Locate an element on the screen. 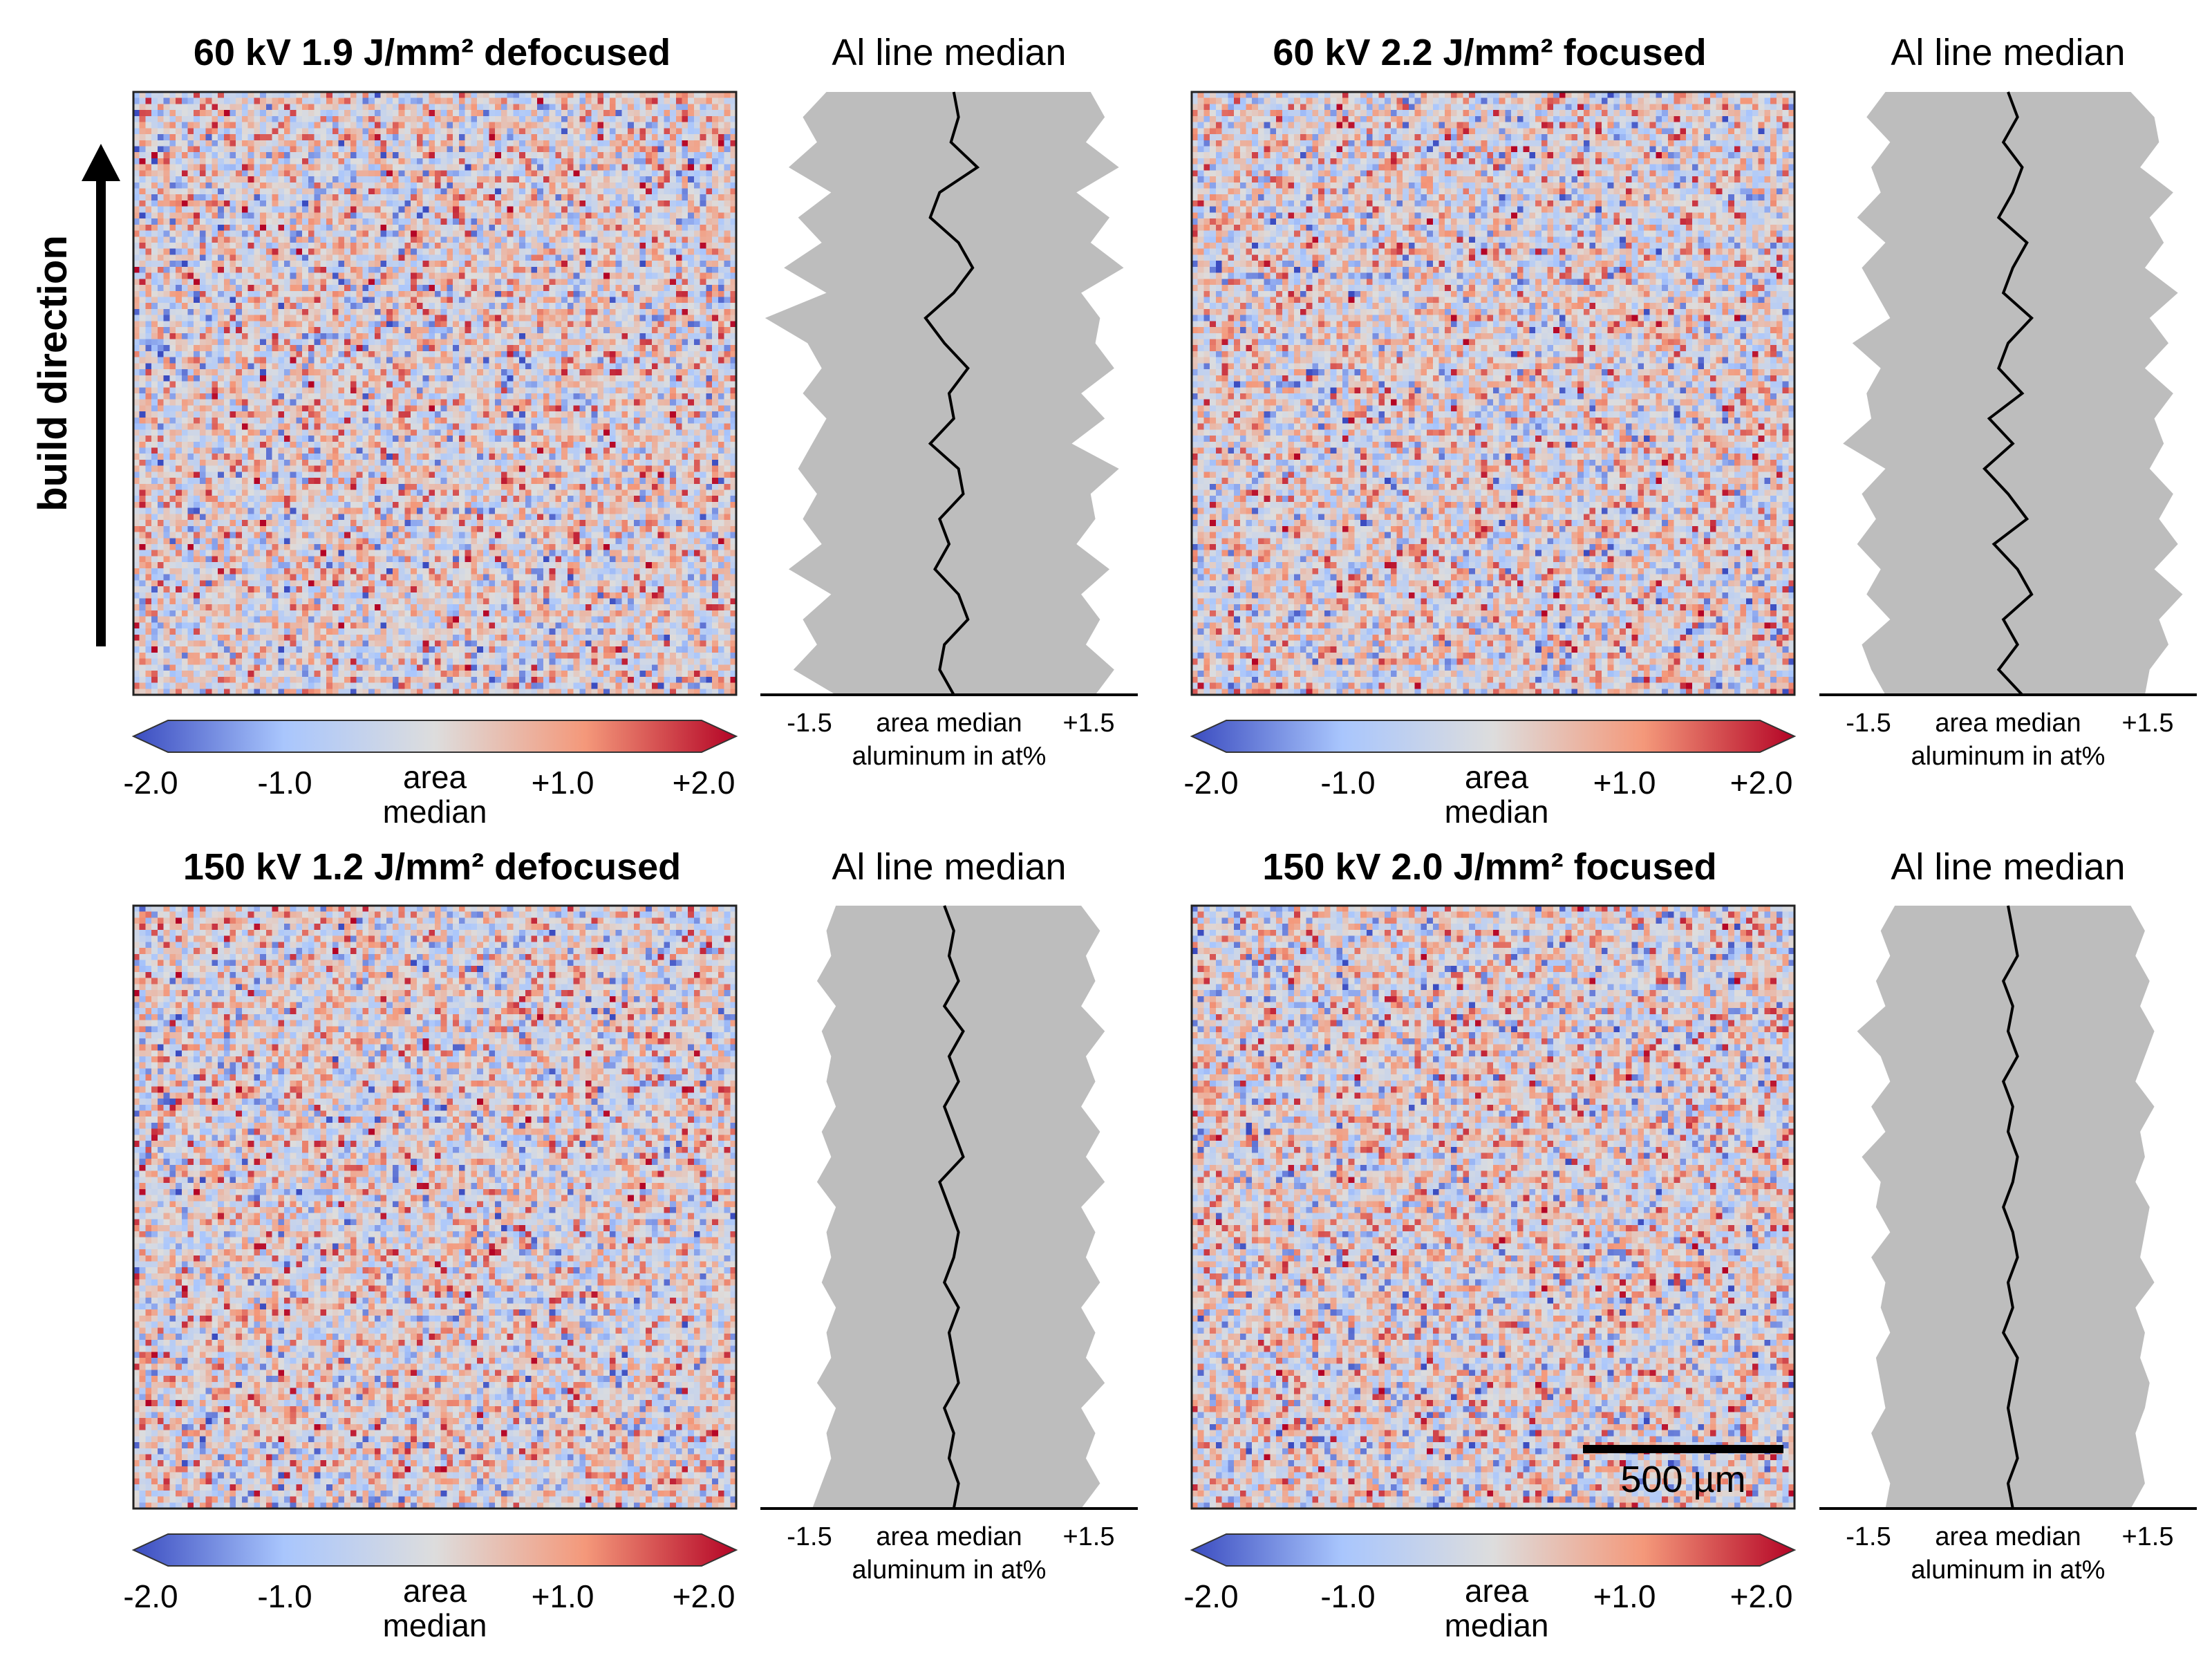  colorbar-tick-2-2: area is located at coordinates (435, 1591).